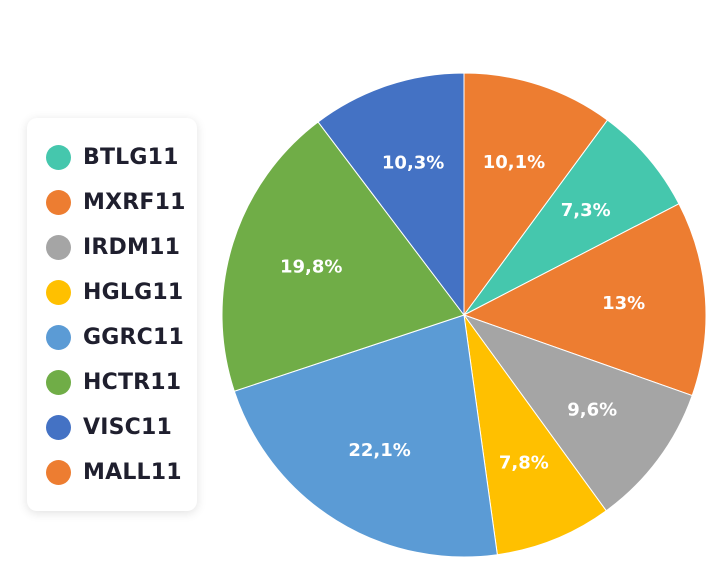 Image resolution: width=706 pixels, height=571 pixels. I want to click on legend-item-mall11: MALL11, so click(114, 472).